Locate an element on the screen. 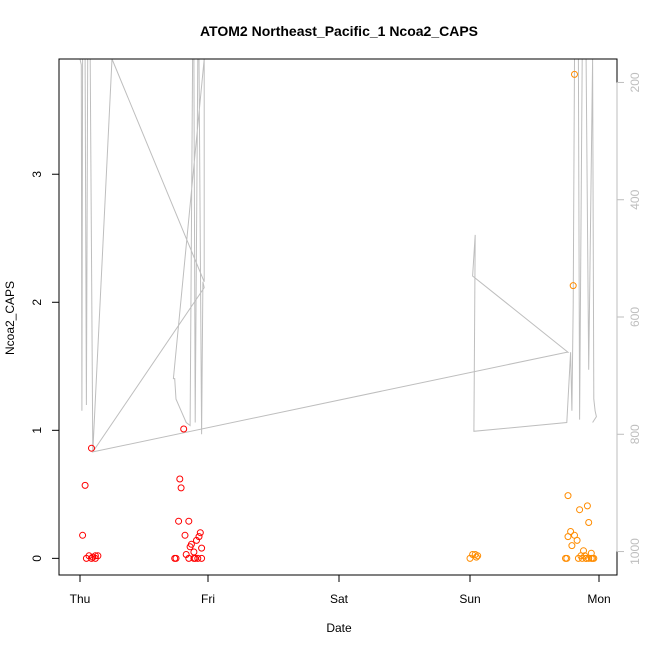 Image resolution: width=650 pixels, height=650 pixels. y-right-tick-label: 400 is located at coordinates (635, 199).